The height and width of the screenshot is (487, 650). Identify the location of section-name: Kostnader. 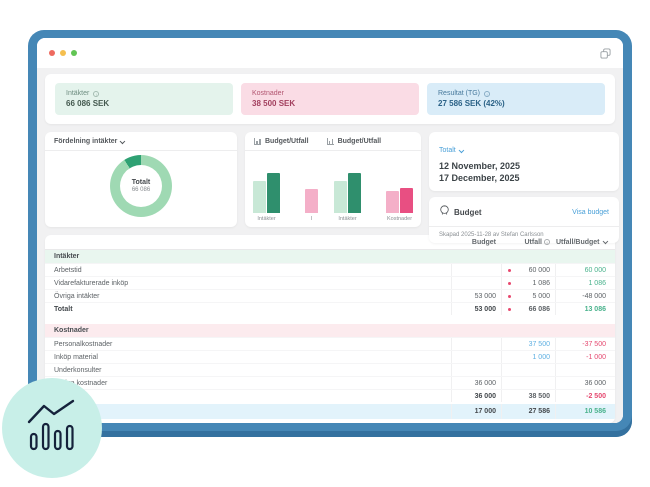
(71, 330).